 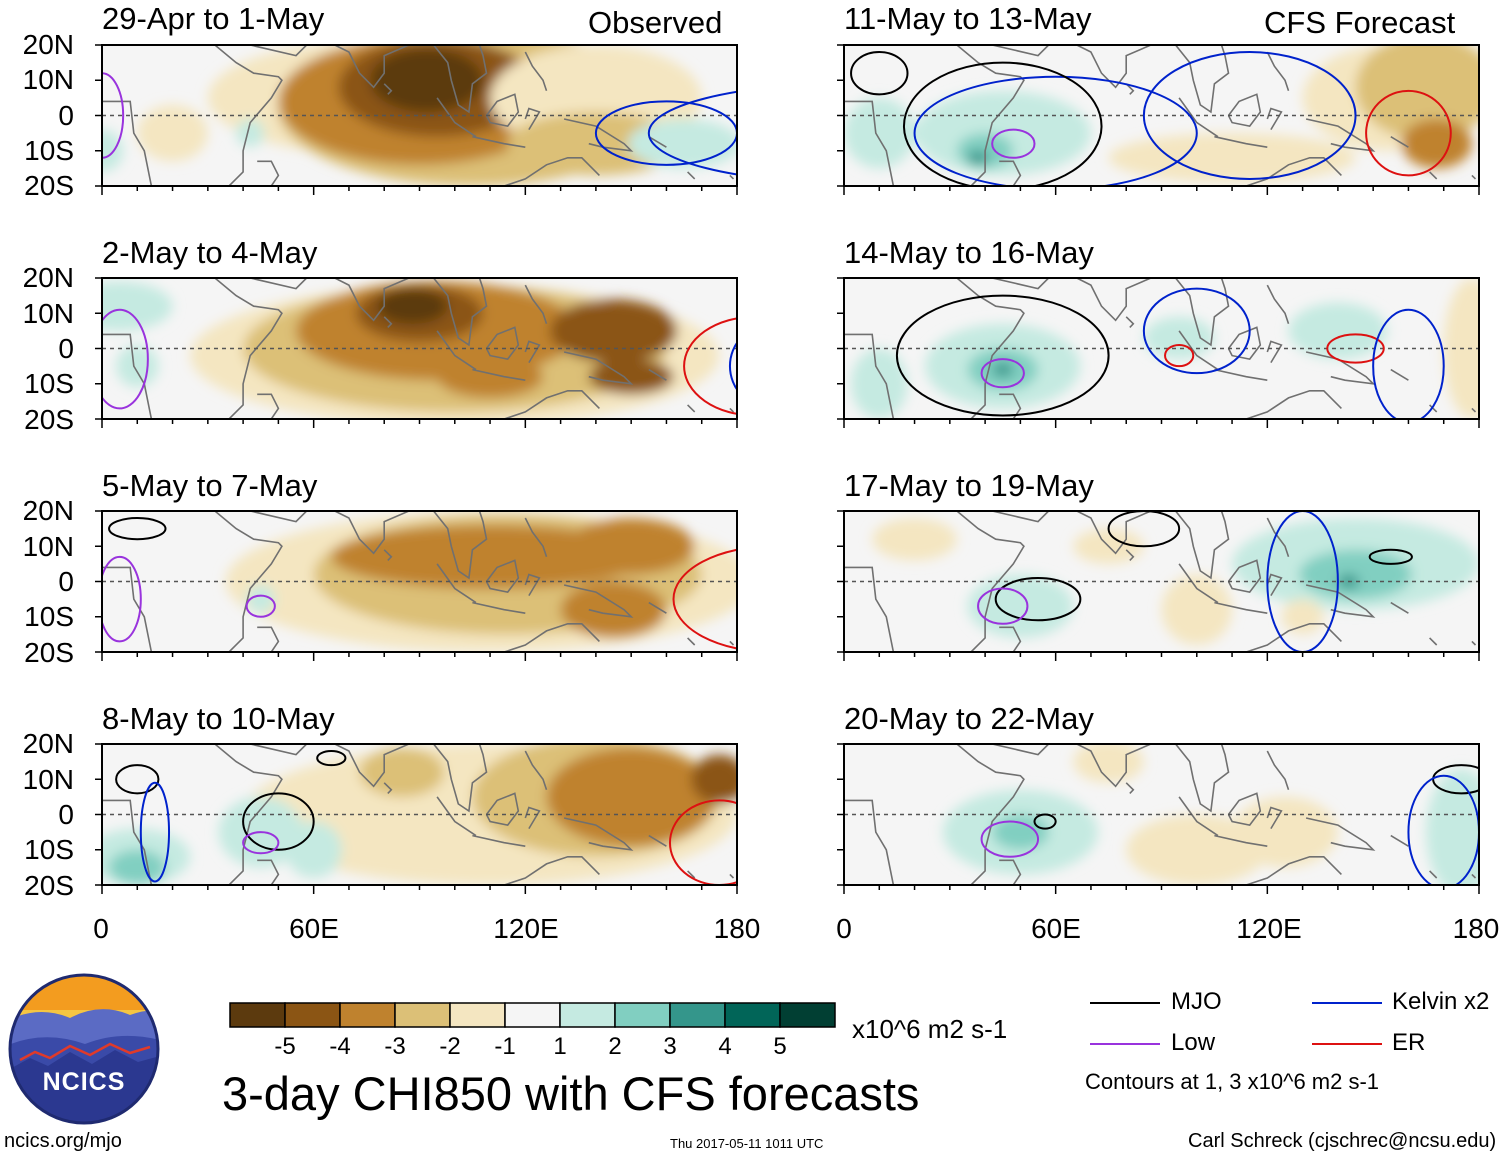 I want to click on logo-ring, so click(x=84, y=1049).